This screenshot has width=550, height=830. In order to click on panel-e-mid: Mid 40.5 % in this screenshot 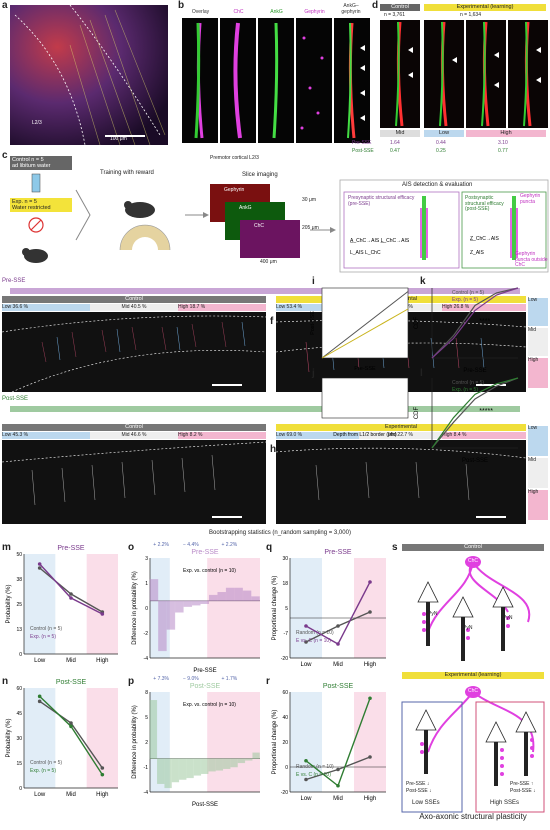, I will do `click(134, 307)`.